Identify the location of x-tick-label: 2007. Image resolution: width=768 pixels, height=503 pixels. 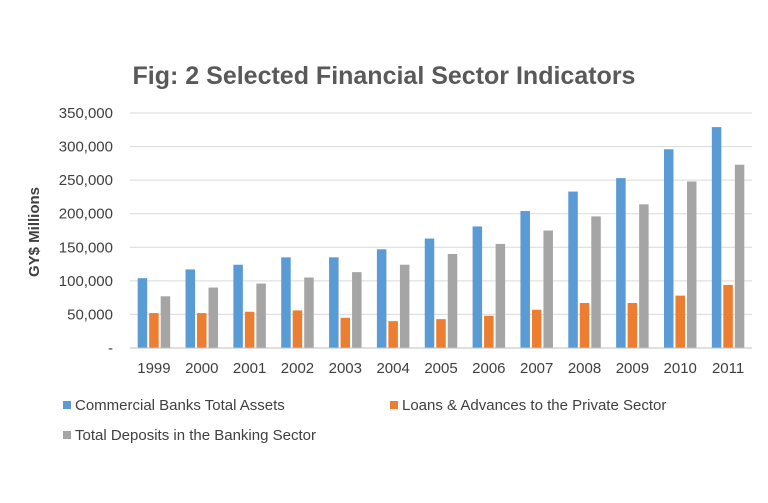
(536, 368).